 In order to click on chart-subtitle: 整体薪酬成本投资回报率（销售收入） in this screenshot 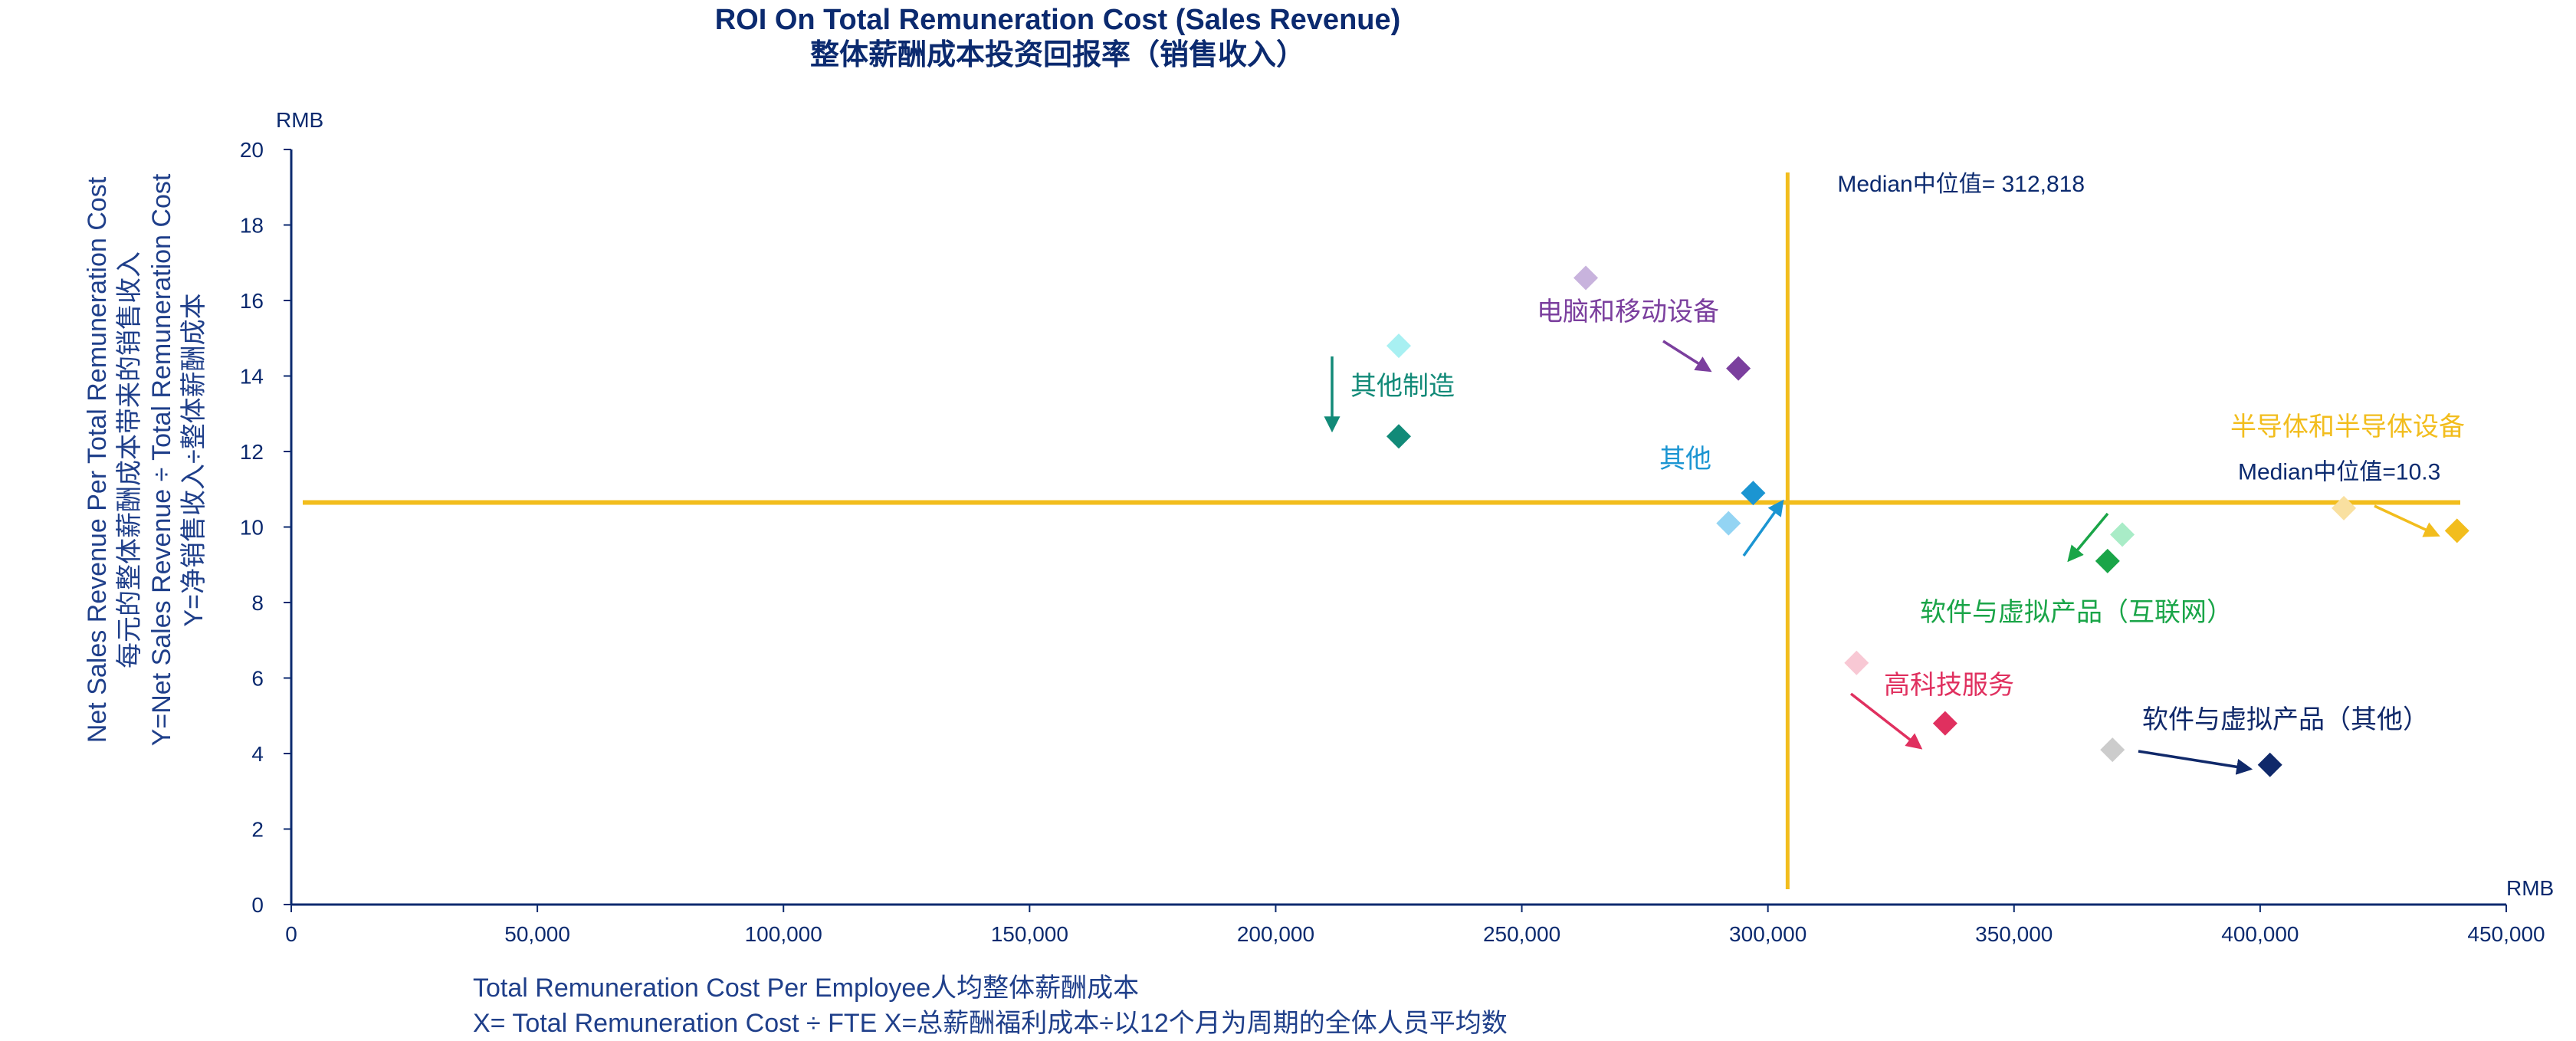, I will do `click(1057, 55)`.